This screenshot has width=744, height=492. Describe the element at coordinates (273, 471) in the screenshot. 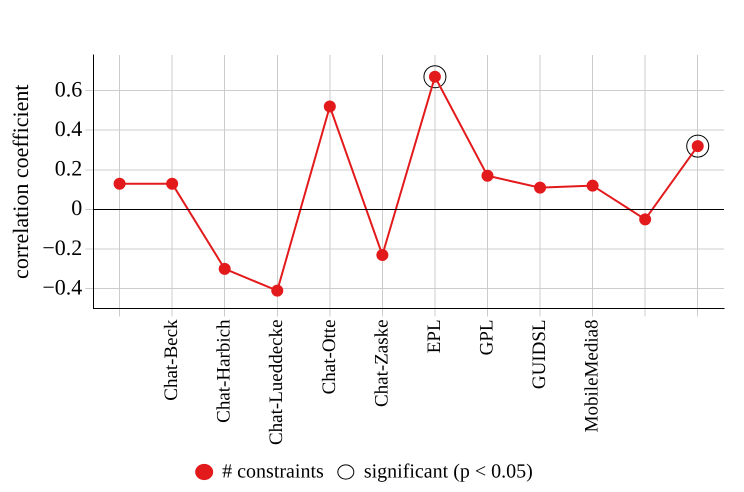

I see `legend-label: # constraints` at that location.